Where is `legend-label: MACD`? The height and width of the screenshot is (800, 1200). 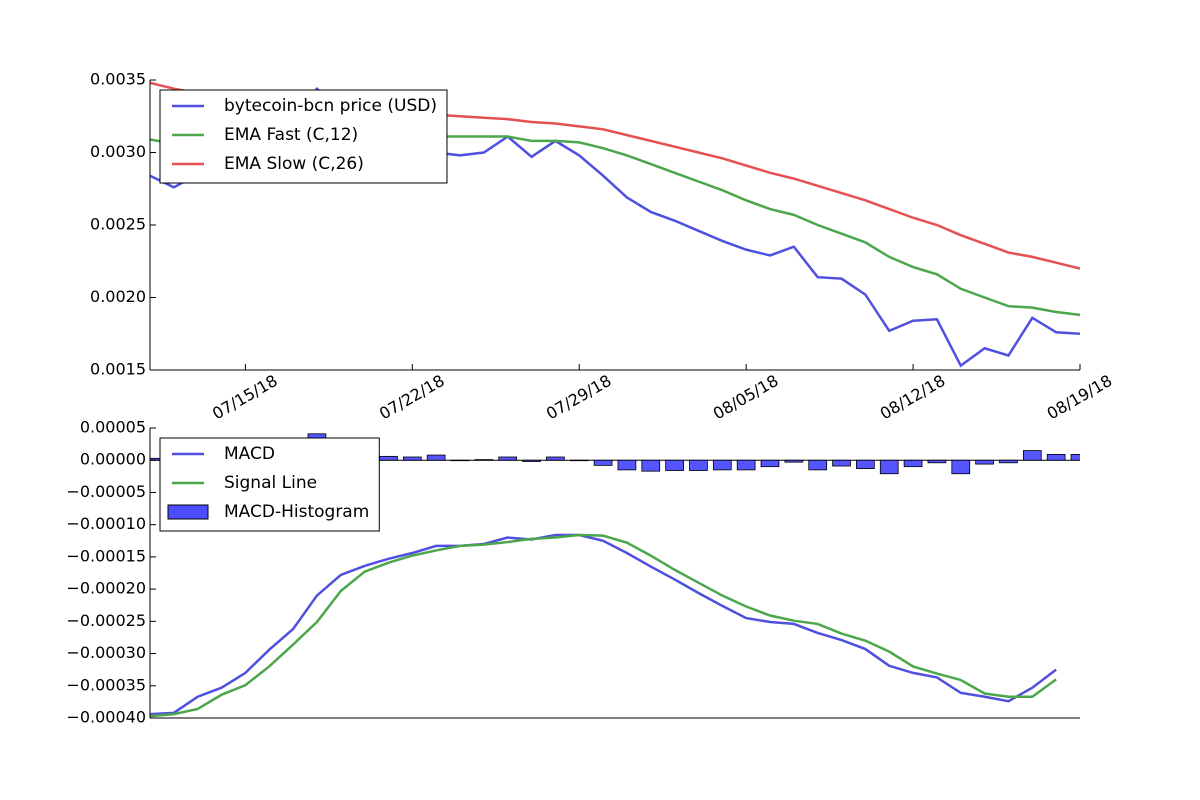 legend-label: MACD is located at coordinates (249, 454).